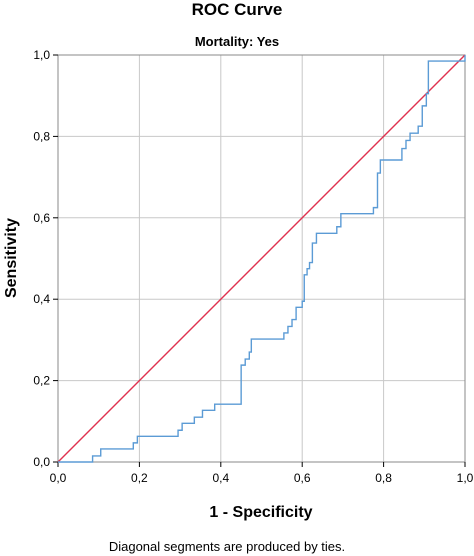  What do you see at coordinates (45, 258) in the screenshot?
I see `y-ticks: 0,0 0,2 0,4 0,6 0,8 1,0` at bounding box center [45, 258].